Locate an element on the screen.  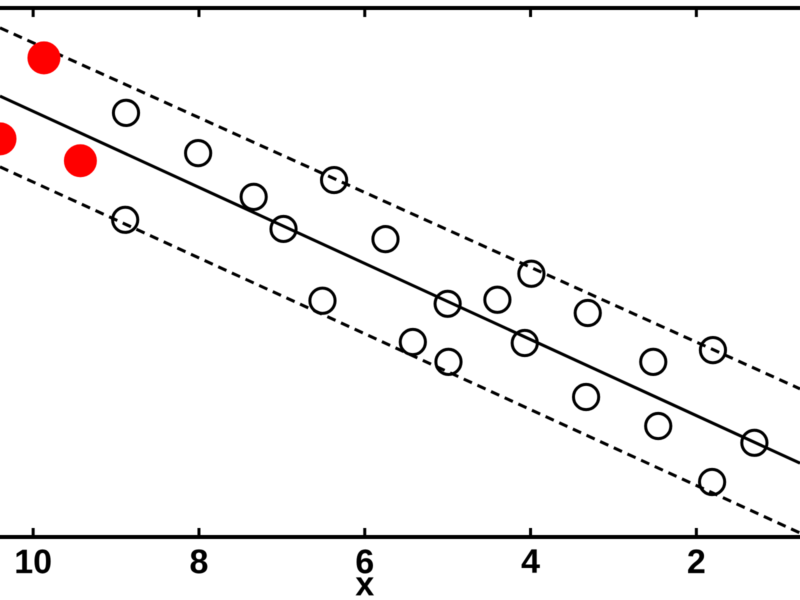
x-tick-label: 10 is located at coordinates (33, 561).